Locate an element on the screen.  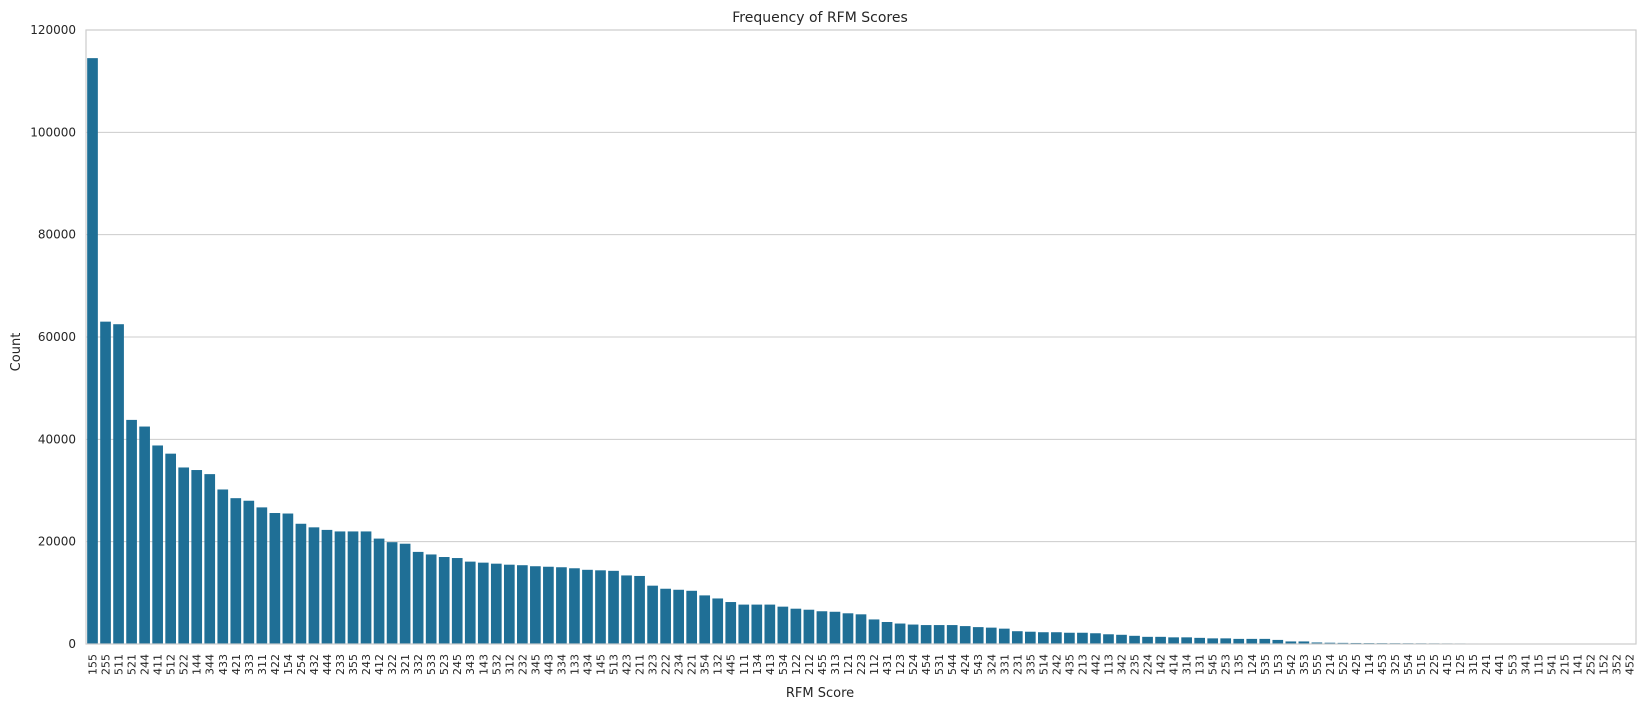
x-tick-label: 525 is located at coordinates (1343, 664).